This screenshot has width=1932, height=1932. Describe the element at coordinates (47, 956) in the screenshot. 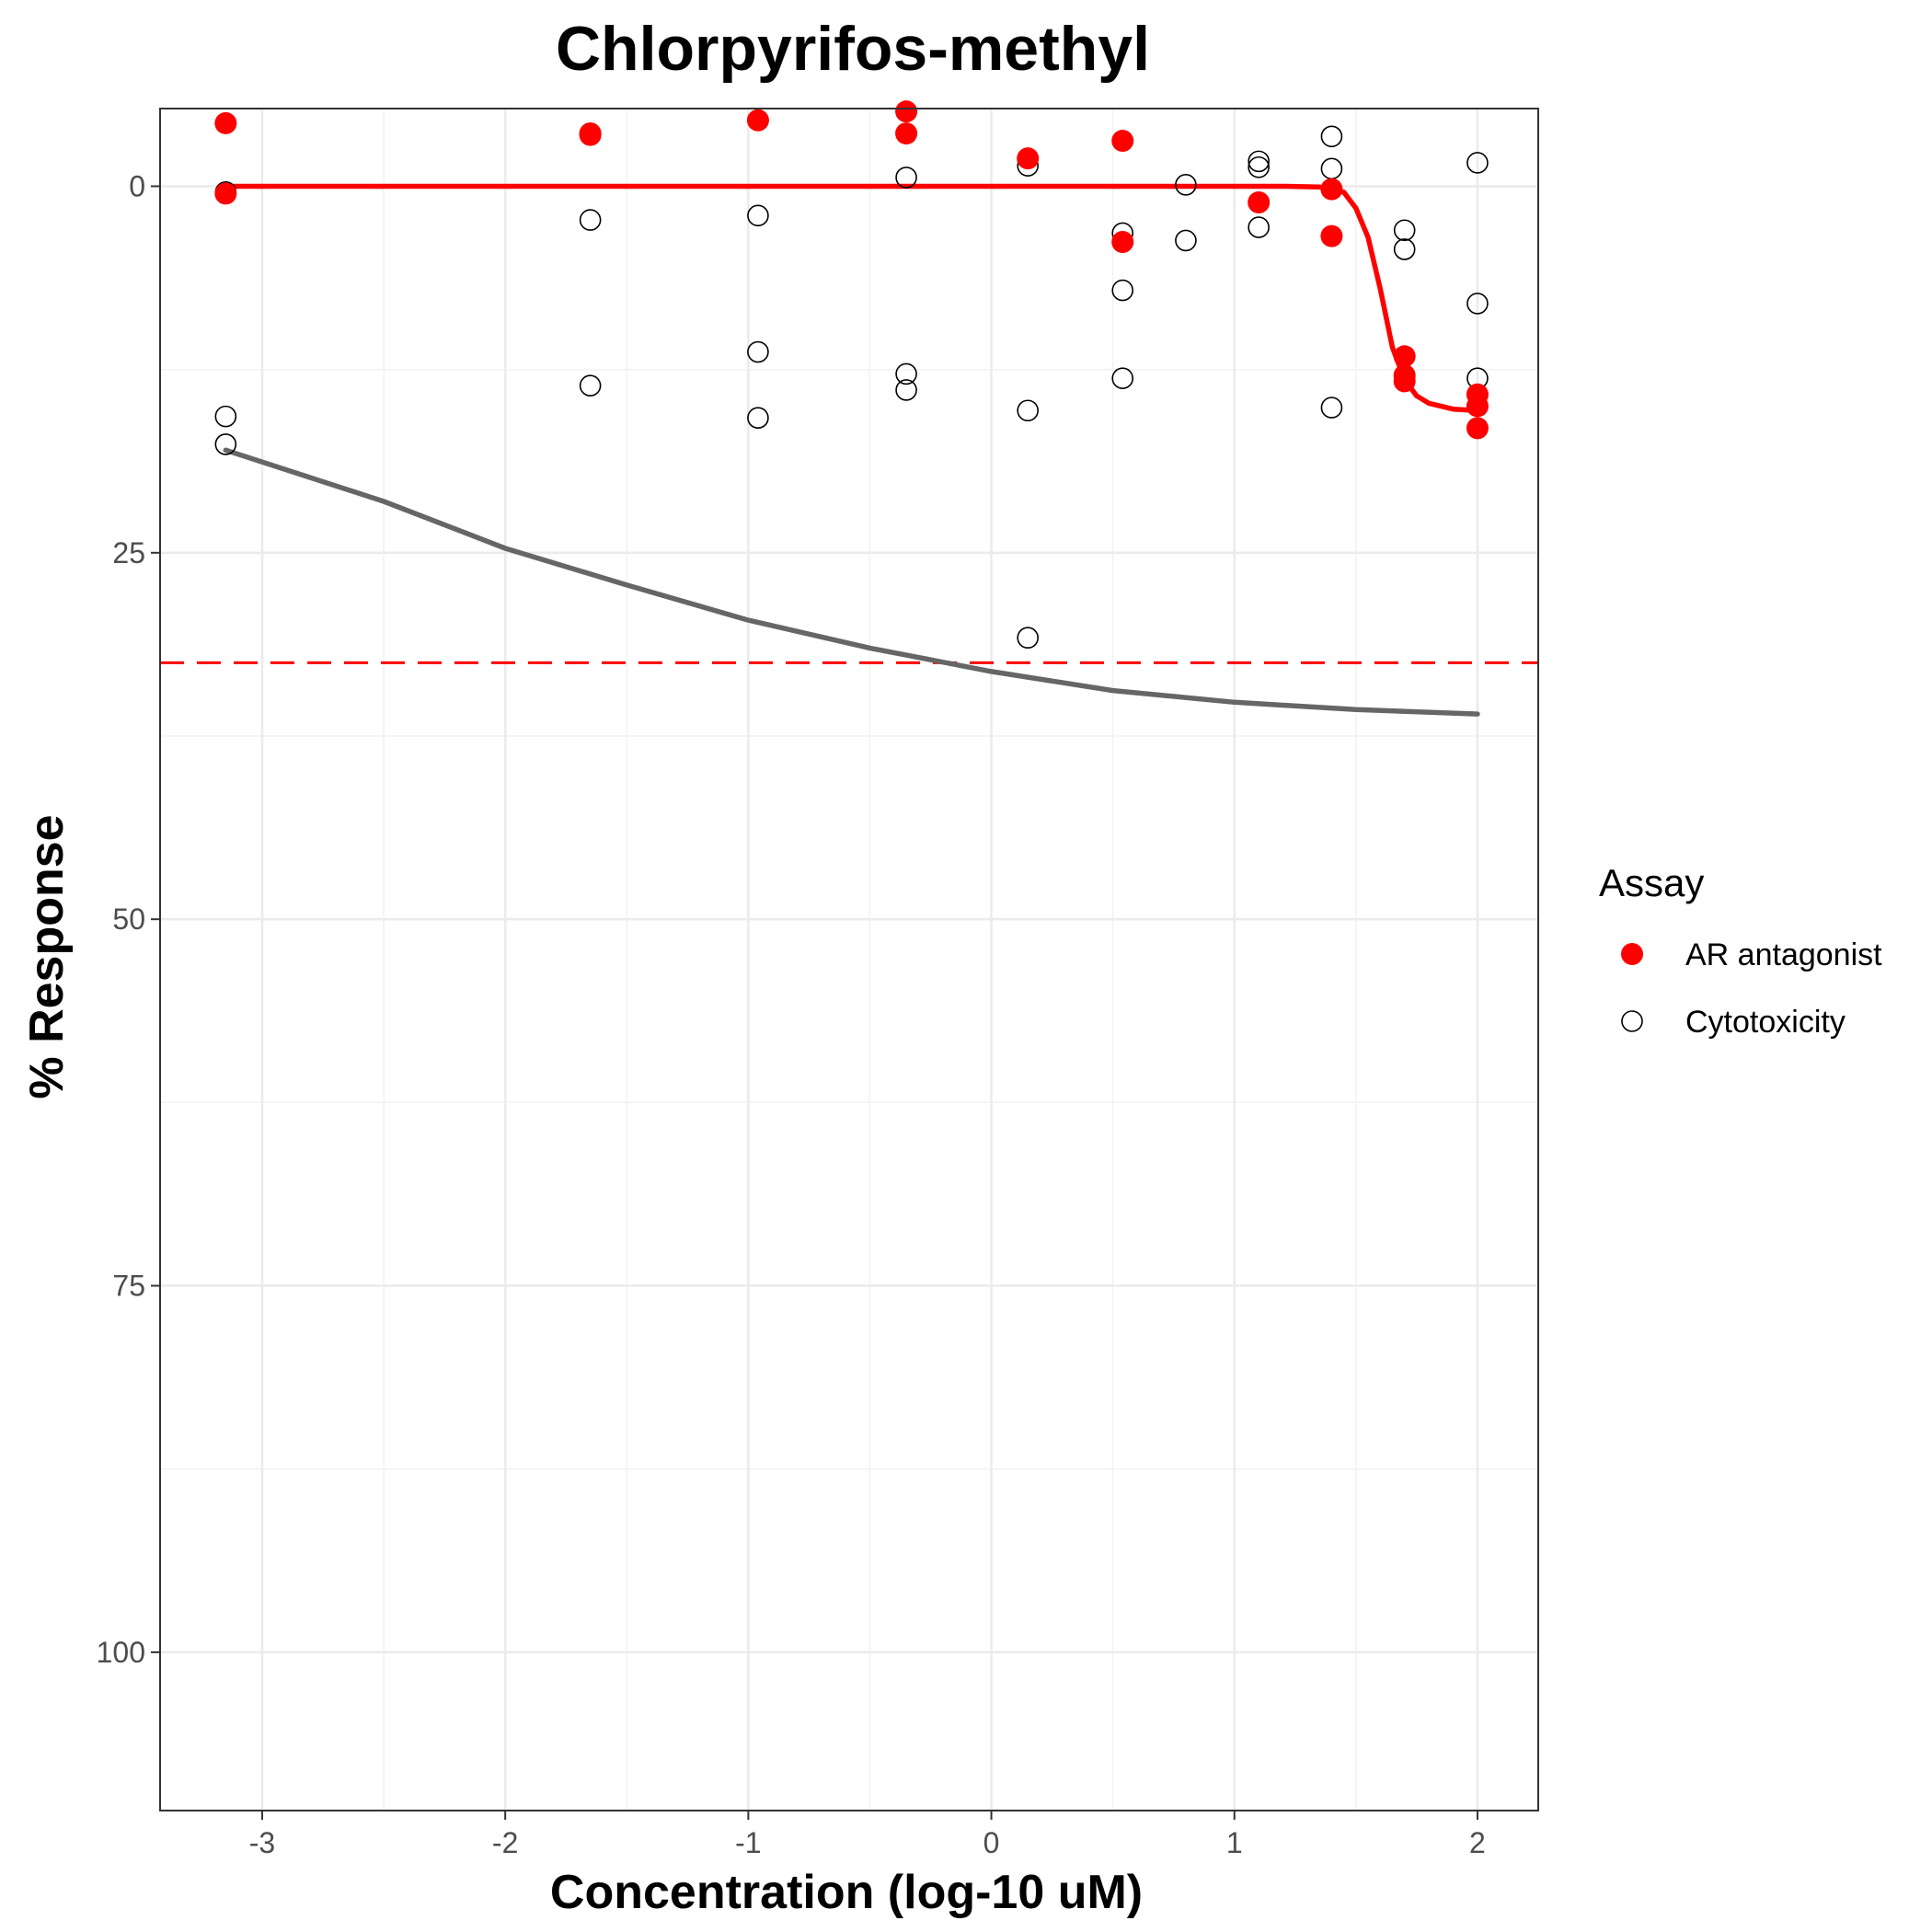

I see `y-axis-title: % Response` at that location.